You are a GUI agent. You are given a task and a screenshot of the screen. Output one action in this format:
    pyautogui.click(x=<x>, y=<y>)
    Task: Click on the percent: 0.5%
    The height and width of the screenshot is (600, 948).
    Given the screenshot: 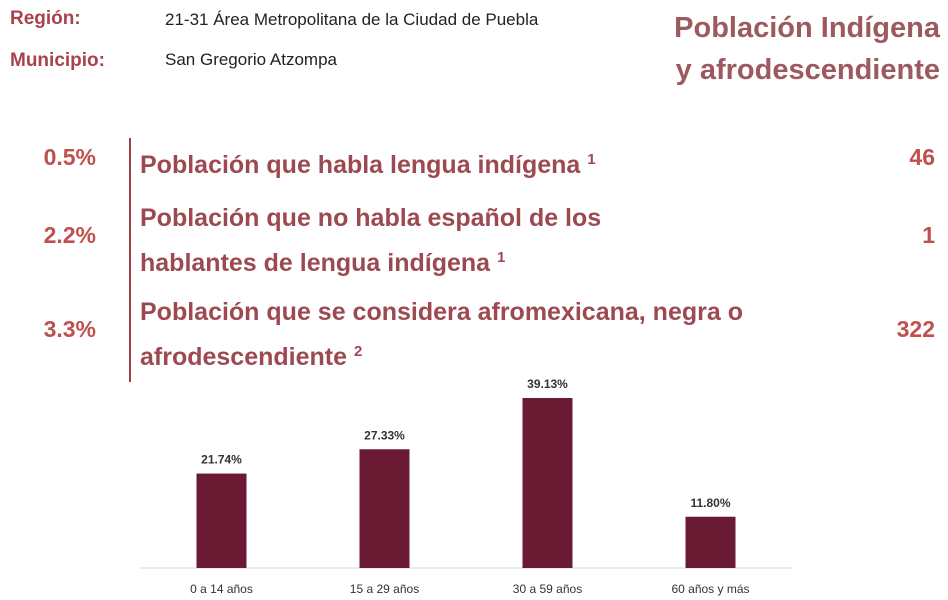 What is the action you would take?
    pyautogui.click(x=69, y=157)
    